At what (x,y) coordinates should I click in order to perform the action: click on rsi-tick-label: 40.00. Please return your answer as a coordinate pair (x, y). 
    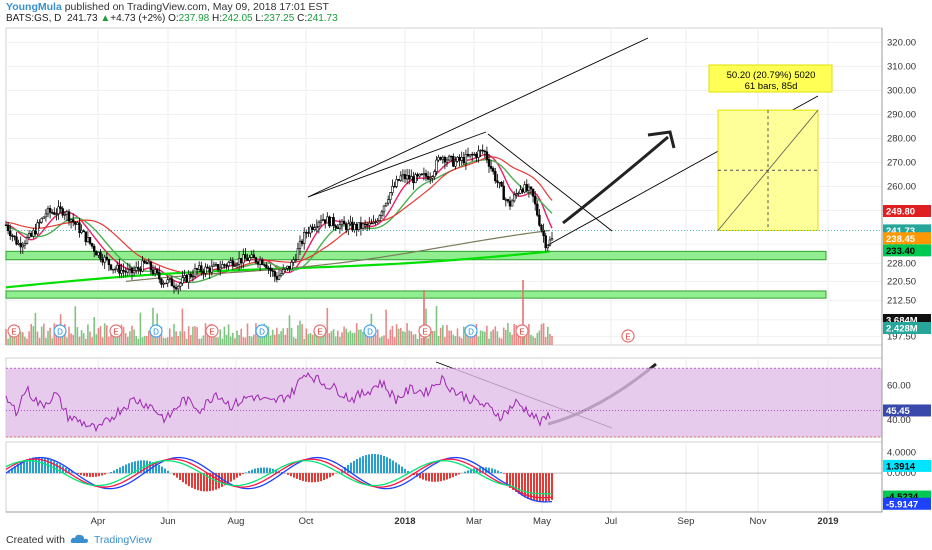
    Looking at the image, I should click on (899, 420).